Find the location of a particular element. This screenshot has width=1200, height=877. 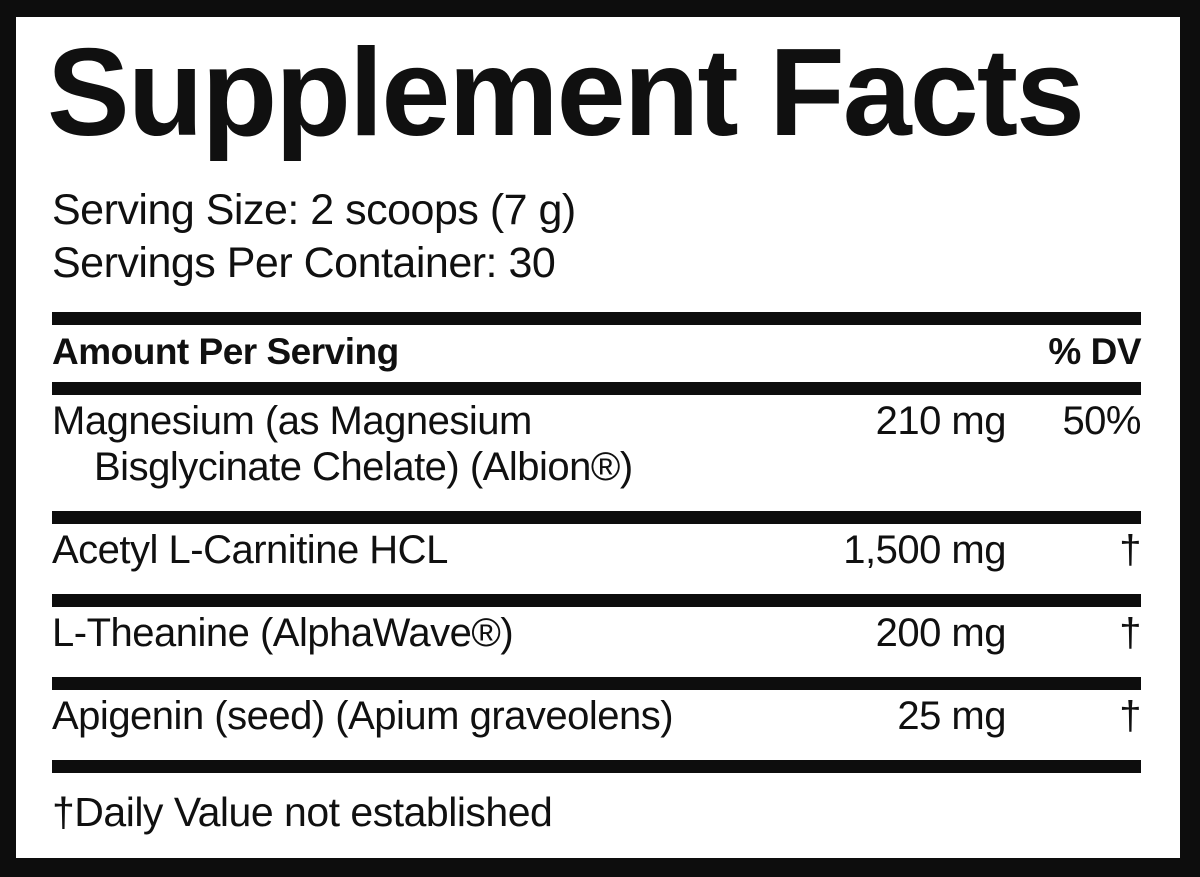

ingredient-name: L-Theanine (AlphaWave®) is located at coordinates (464, 633).